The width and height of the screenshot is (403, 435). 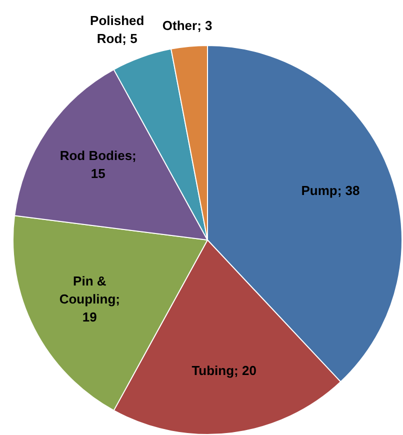 I want to click on slice-label: Polished Rod; 5, so click(x=117, y=29).